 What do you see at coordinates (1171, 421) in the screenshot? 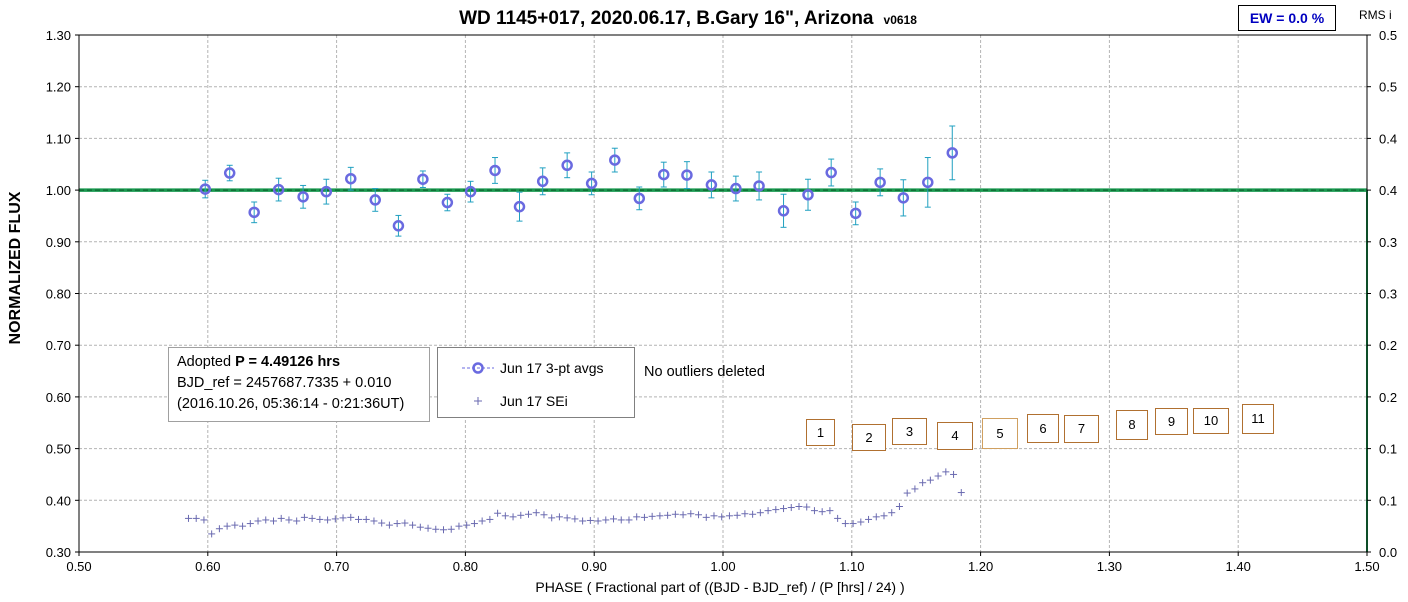
I see `numbered-box-9: 9` at bounding box center [1171, 421].